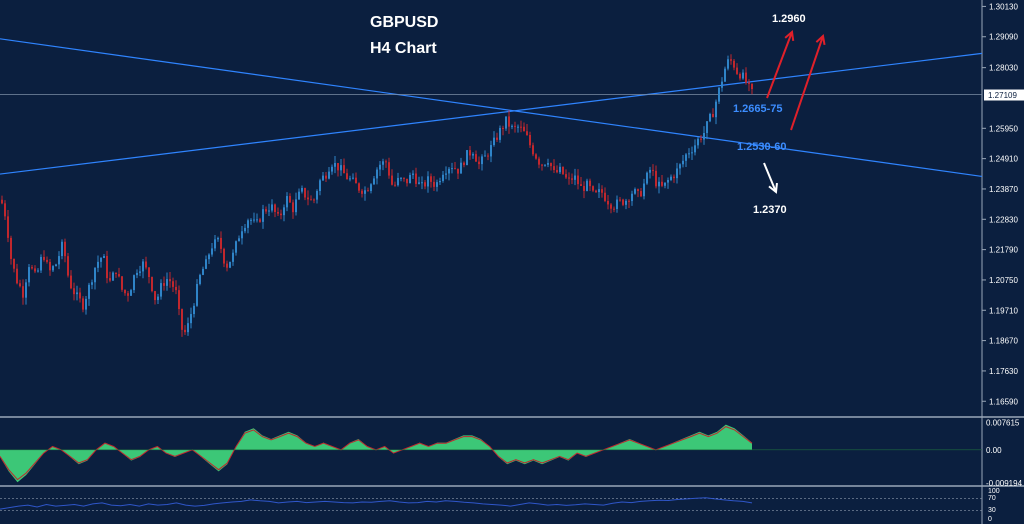  Describe the element at coordinates (773, 188) in the screenshot. I see `bearish-arrow-head` at that location.